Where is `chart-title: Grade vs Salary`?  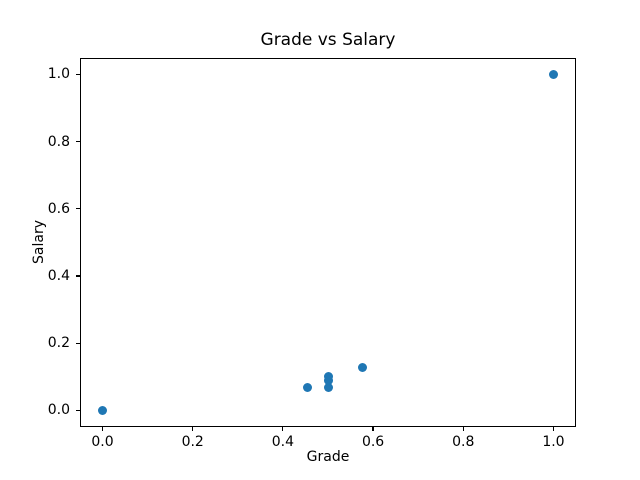 chart-title: Grade vs Salary is located at coordinates (328, 40).